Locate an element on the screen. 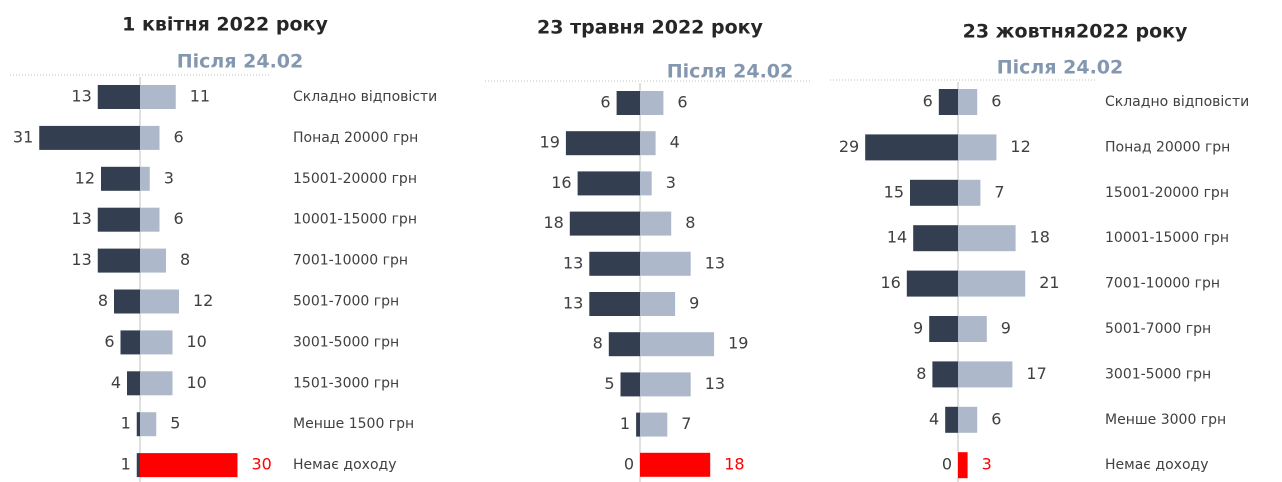  category-label: Менше 3000 грн is located at coordinates (1165, 420).